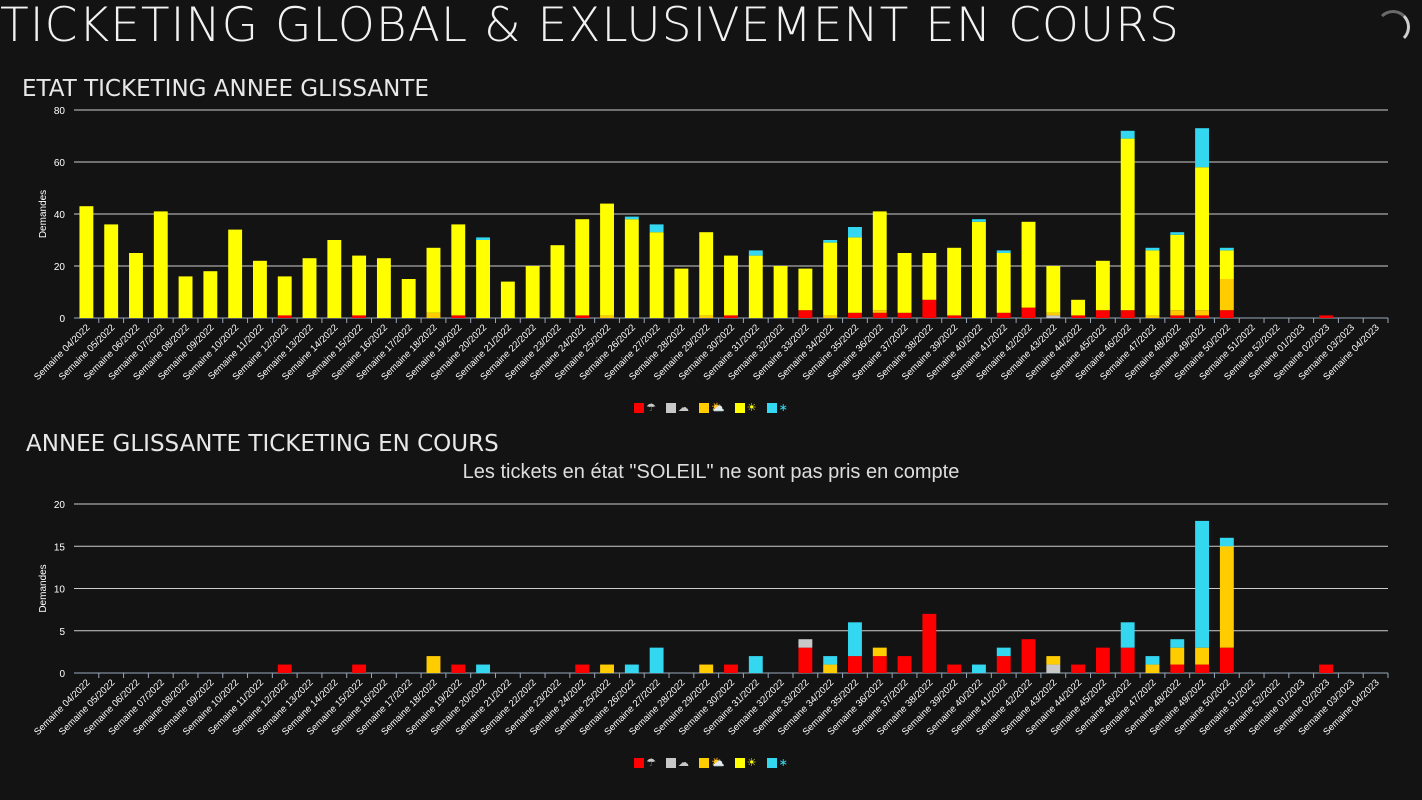 The image size is (1422, 800). I want to click on y-axis-label: Demandes, so click(43, 588).